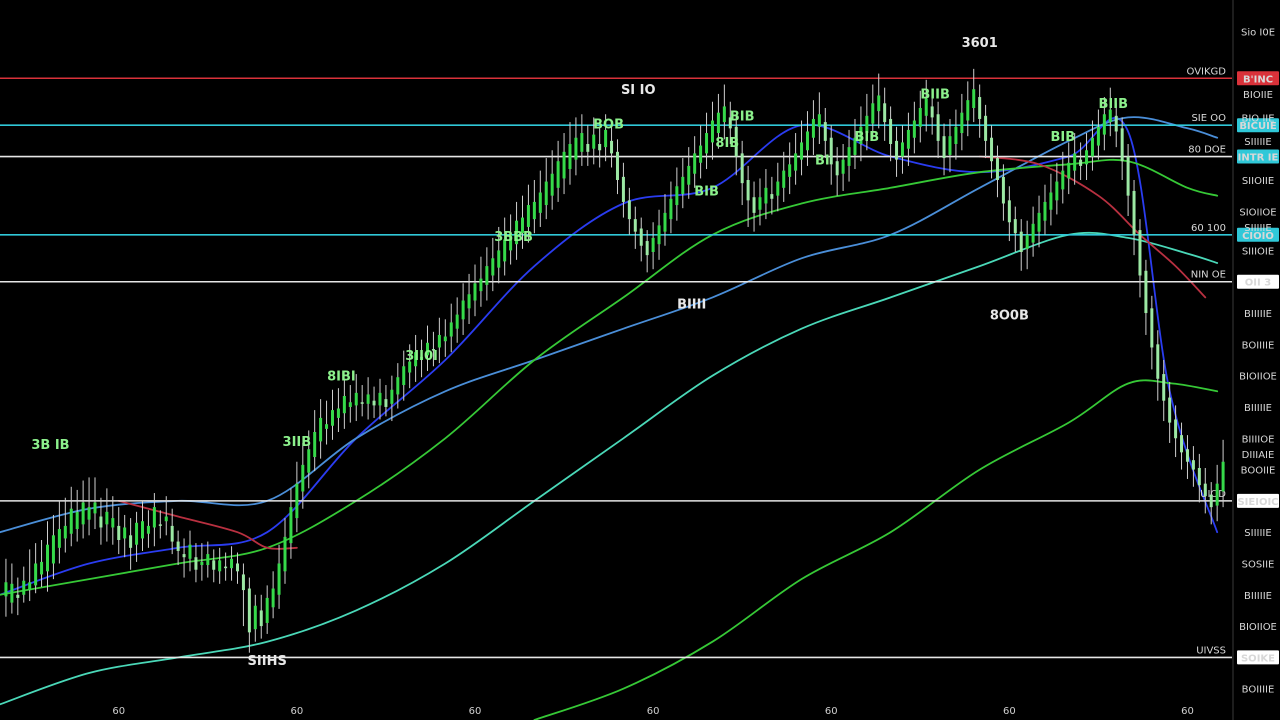  What do you see at coordinates (1258, 377) in the screenshot?
I see `price-tick-10: BIOIIOE` at bounding box center [1258, 377].